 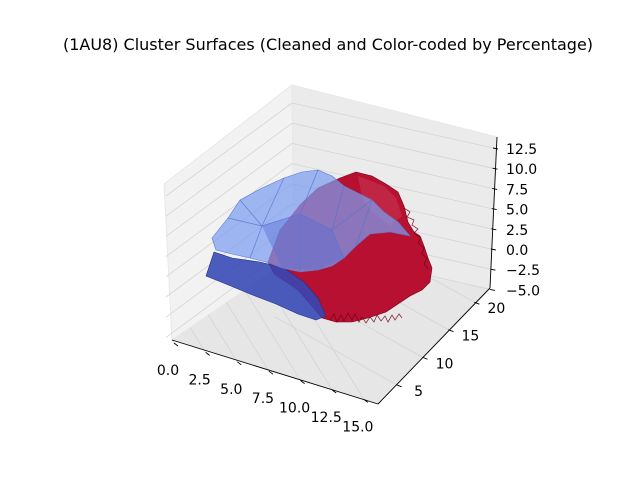 I want to click on x-tick-label: 15.0, so click(x=357, y=427).